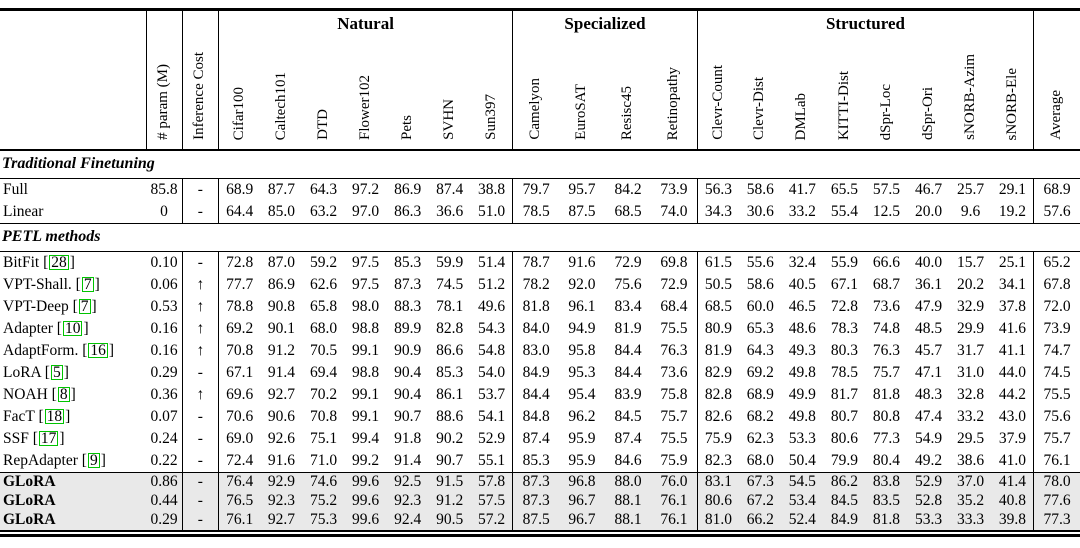 This screenshot has width=1080, height=548. What do you see at coordinates (674, 212) in the screenshot?
I see `score-cell: 74.0` at bounding box center [674, 212].